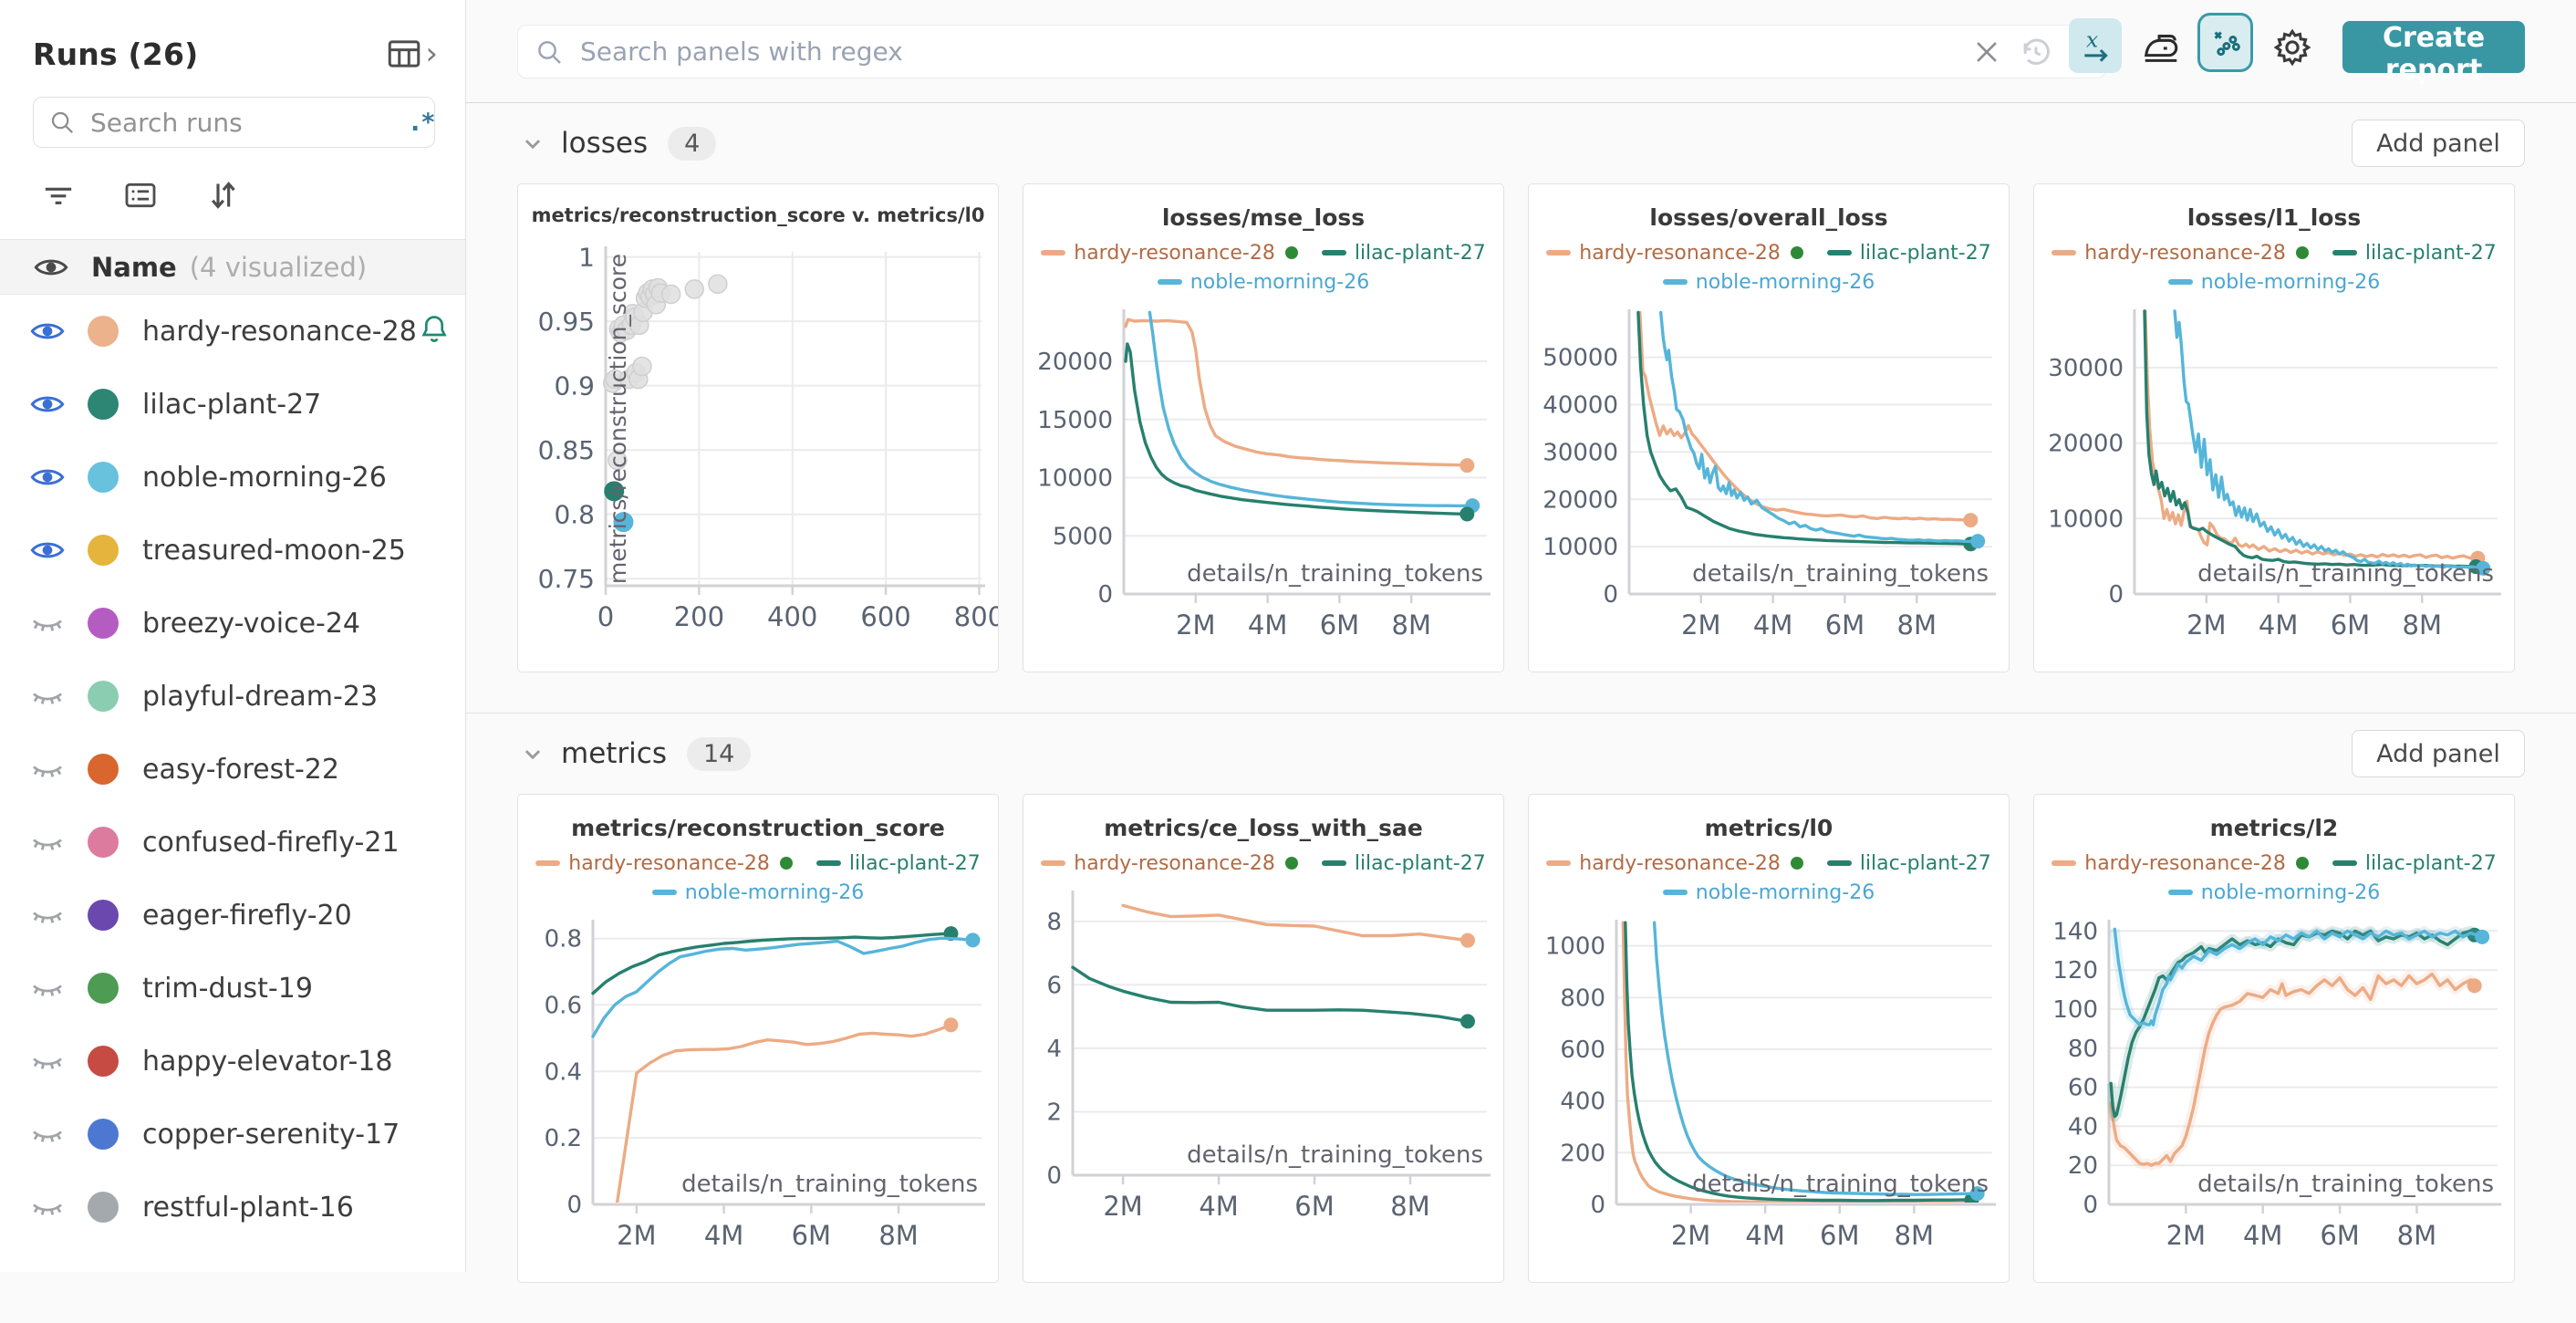  I want to click on legend-run-name: noble-morning-26, so click(1279, 282).